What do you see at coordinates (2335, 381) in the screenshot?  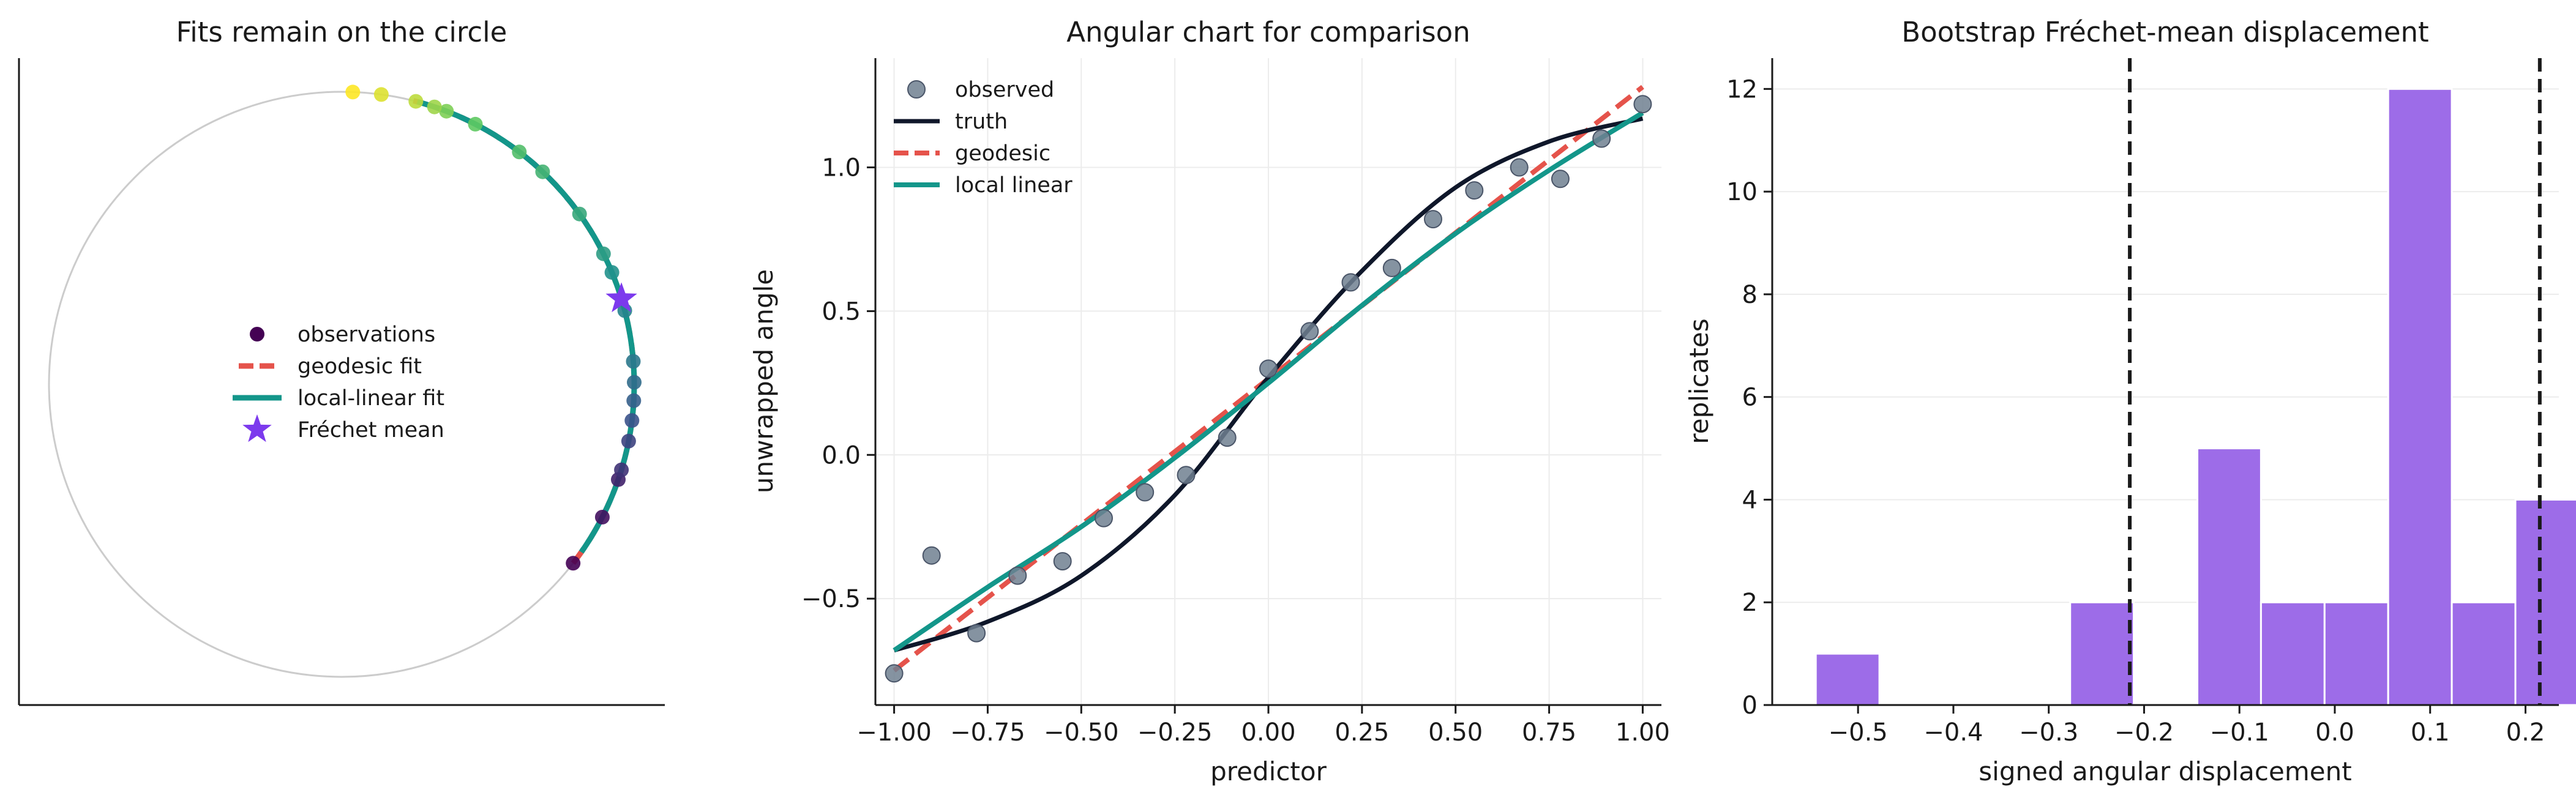 I see `histogram-reference-lines` at bounding box center [2335, 381].